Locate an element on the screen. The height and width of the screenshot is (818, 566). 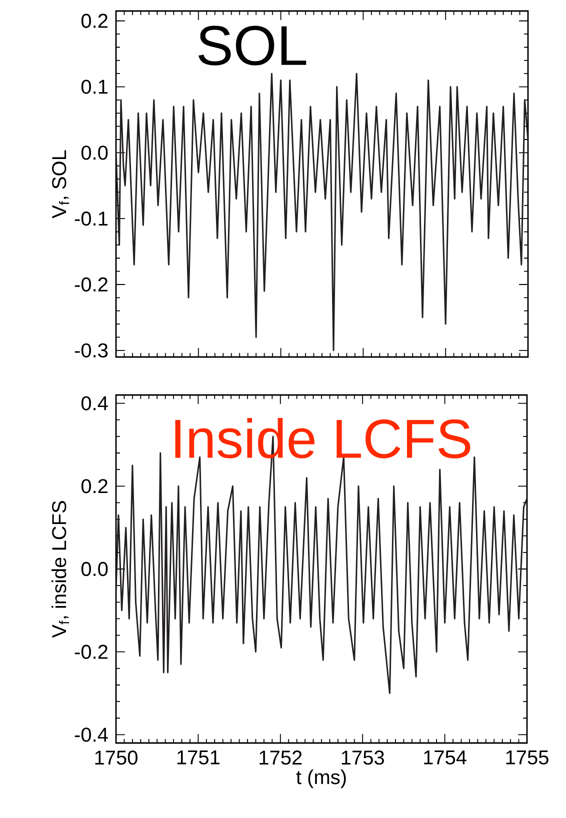
y-tick-label: -0.1 is located at coordinates (91, 219).